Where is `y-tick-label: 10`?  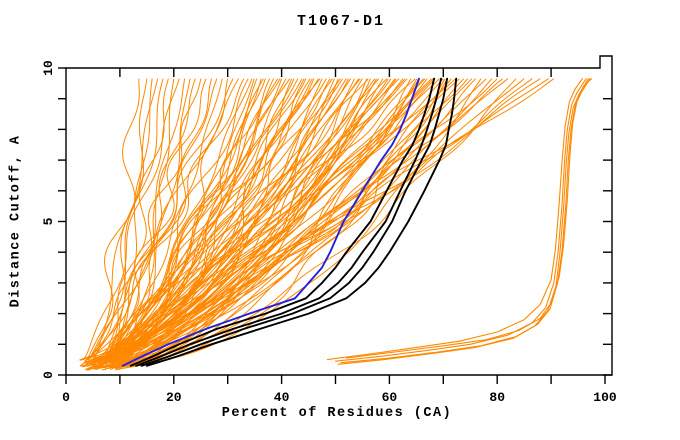
y-tick-label: 10 is located at coordinates (48, 68).